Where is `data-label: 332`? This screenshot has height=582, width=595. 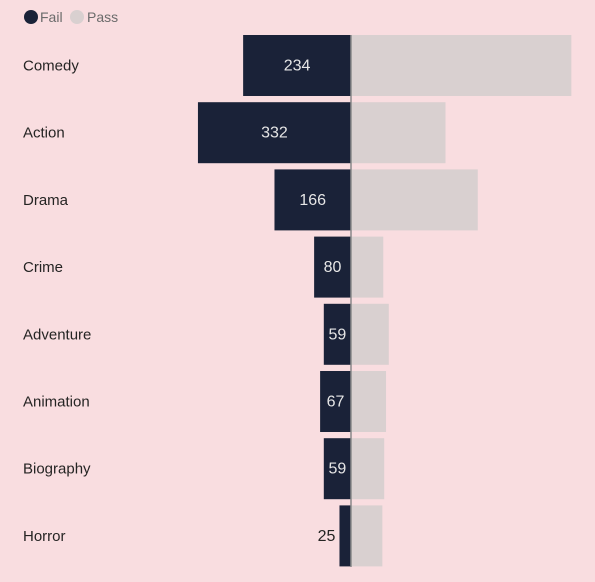 data-label: 332 is located at coordinates (274, 133).